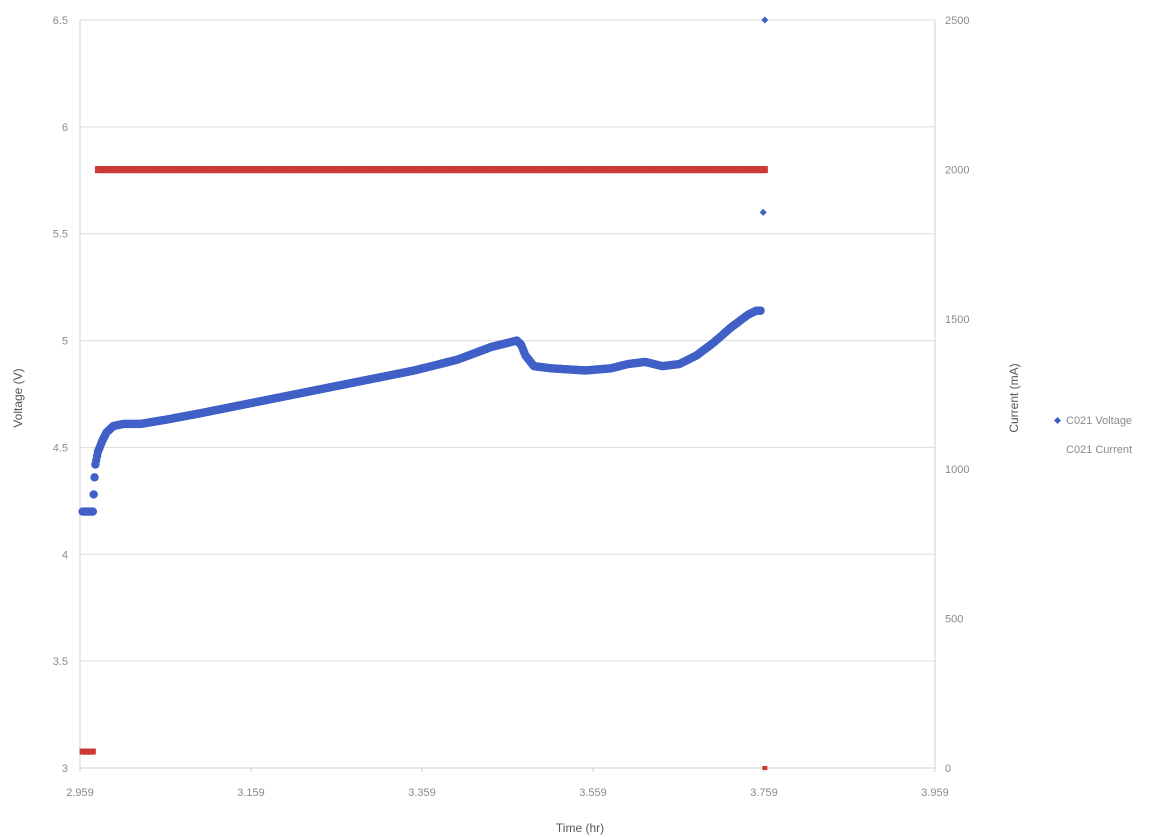  Describe the element at coordinates (60, 662) in the screenshot. I see `y-left-tick-label: 3.5` at that location.